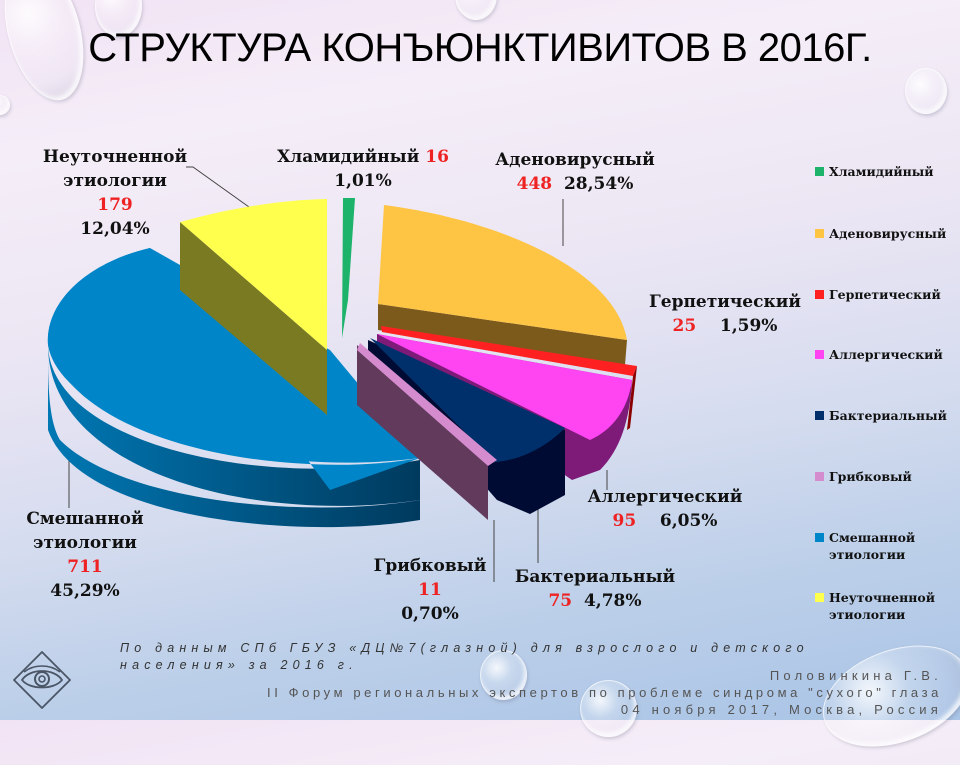  I want to click on slice-unspecified, so click(253, 274).